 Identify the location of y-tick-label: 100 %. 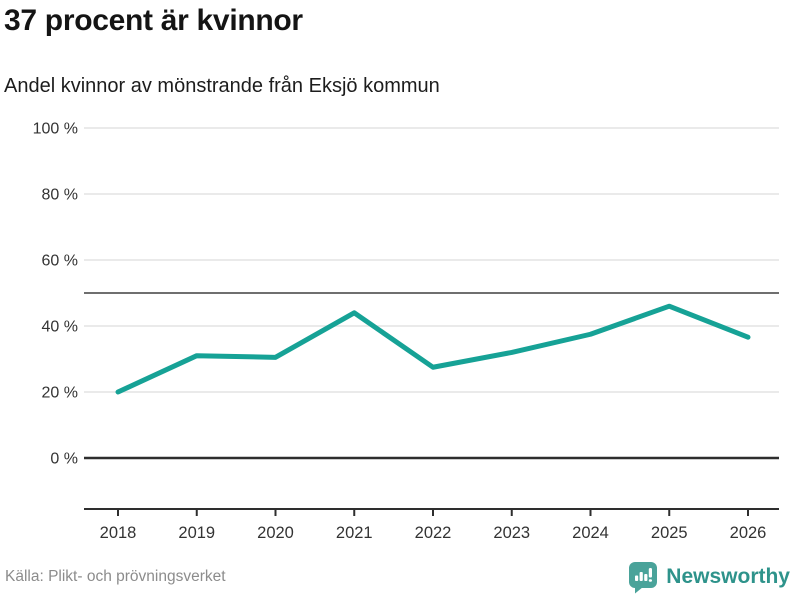
(55, 129).